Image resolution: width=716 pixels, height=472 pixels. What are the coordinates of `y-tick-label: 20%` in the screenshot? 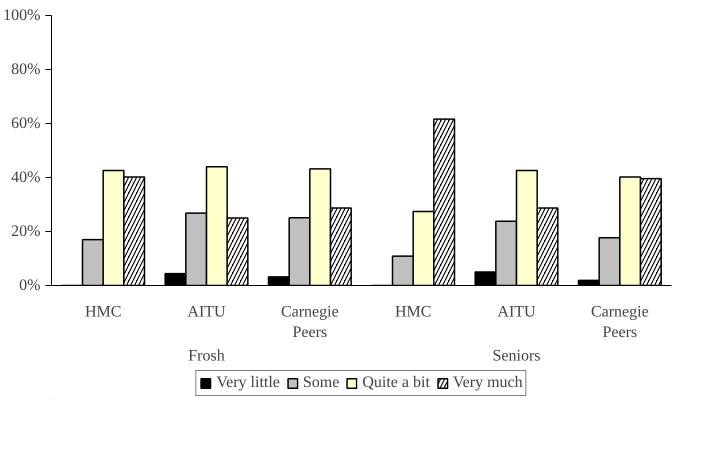 It's located at (25, 231).